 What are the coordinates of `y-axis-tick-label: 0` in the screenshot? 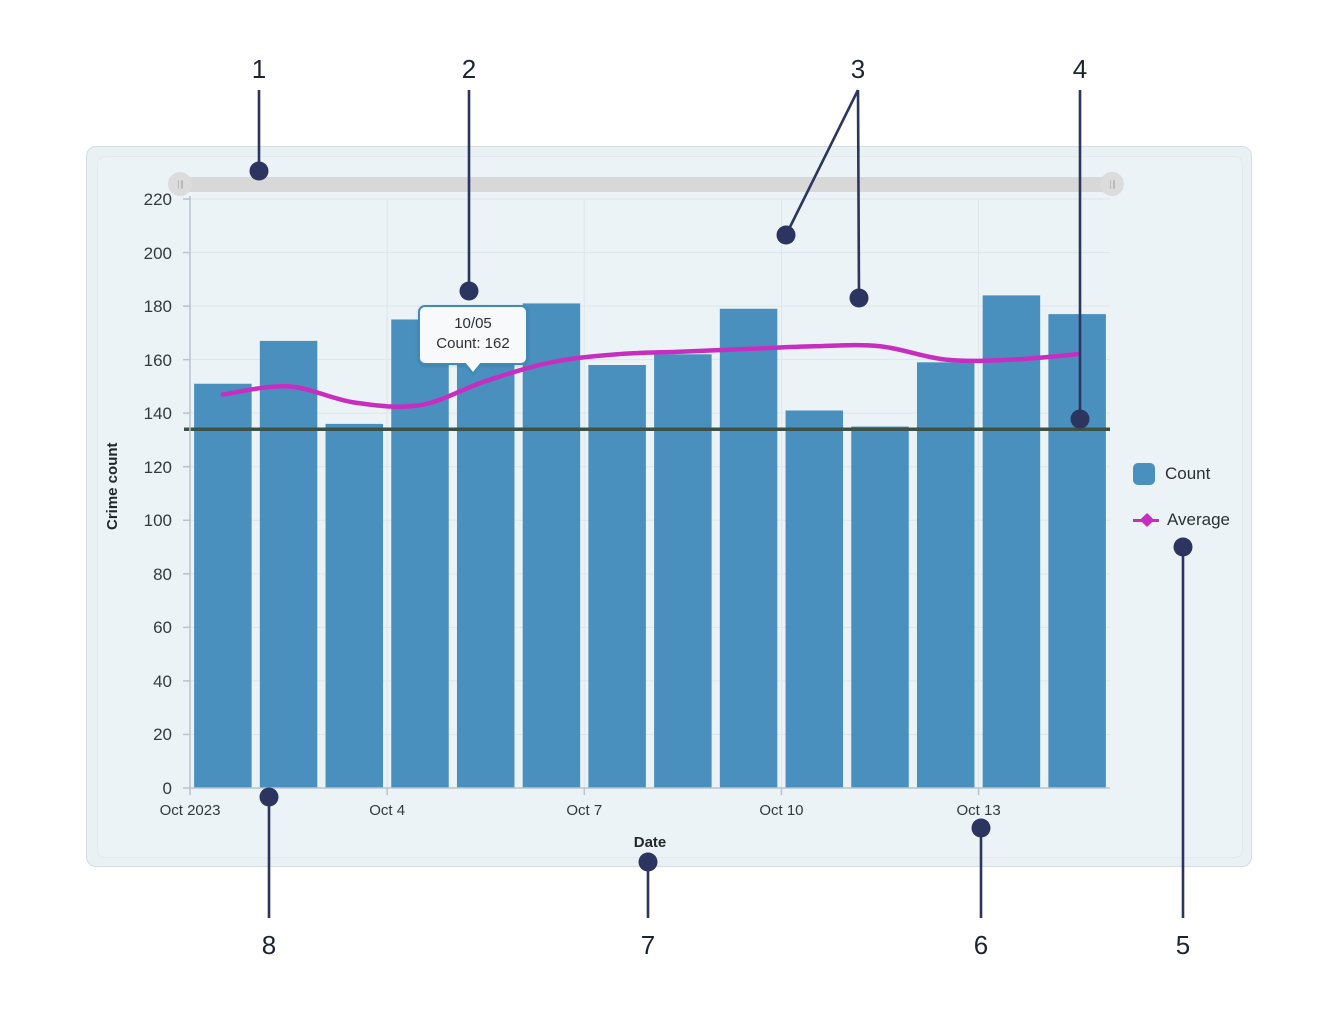 It's located at (167, 788).